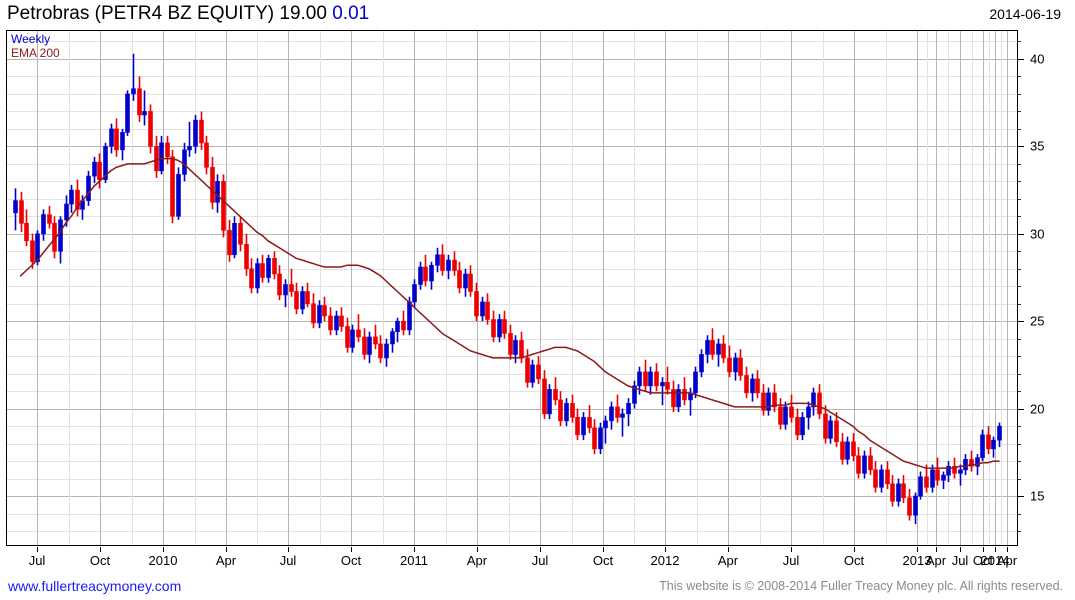 The height and width of the screenshot is (600, 1075). I want to click on y-axis-label: 20, so click(1037, 409).